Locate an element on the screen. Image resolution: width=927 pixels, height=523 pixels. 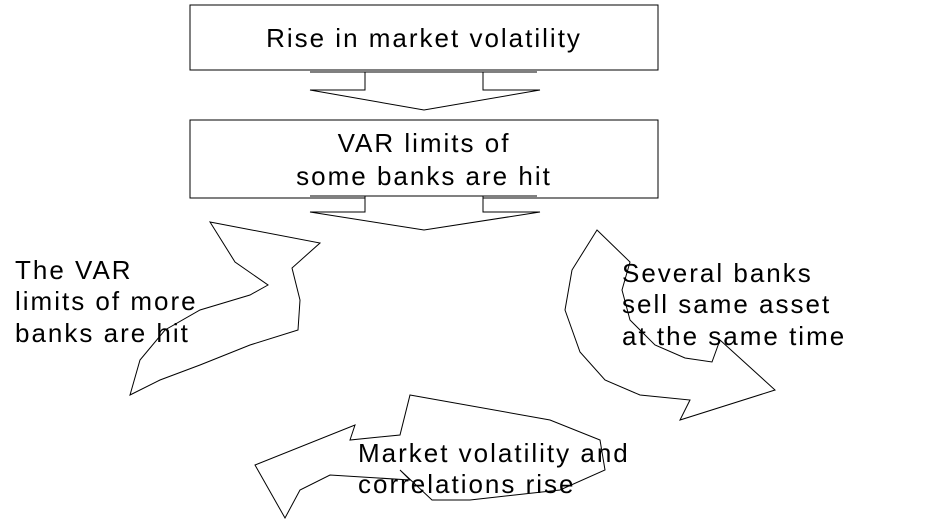
node-text: Several banks is located at coordinates (717, 273).